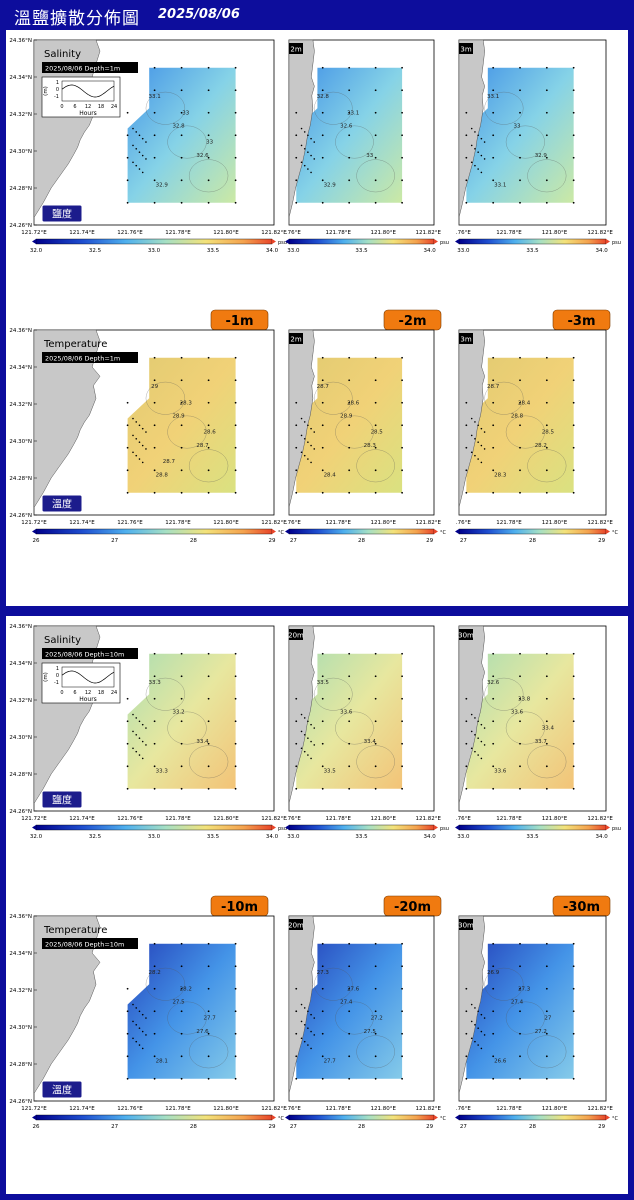 The height and width of the screenshot is (1200, 634). I want to click on tide-xlabel: Hours, so click(88, 113).